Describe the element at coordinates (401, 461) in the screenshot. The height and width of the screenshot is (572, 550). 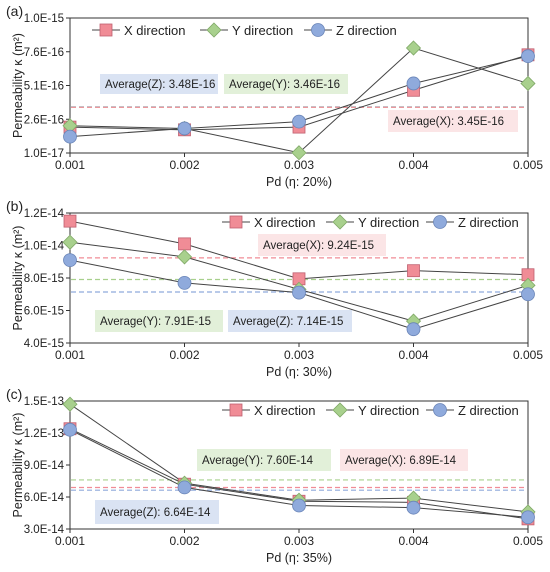
I see `average-label: Average(X): 6.89E-14` at that location.